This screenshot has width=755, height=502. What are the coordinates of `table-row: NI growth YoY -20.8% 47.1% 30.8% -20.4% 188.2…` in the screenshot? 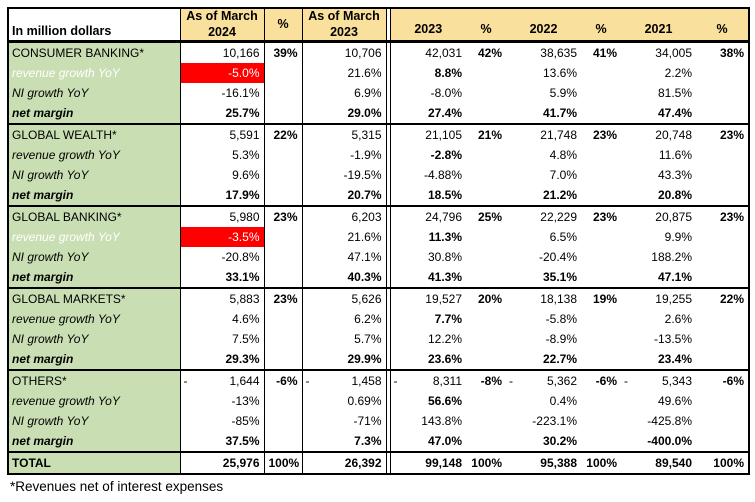 It's located at (378, 257).